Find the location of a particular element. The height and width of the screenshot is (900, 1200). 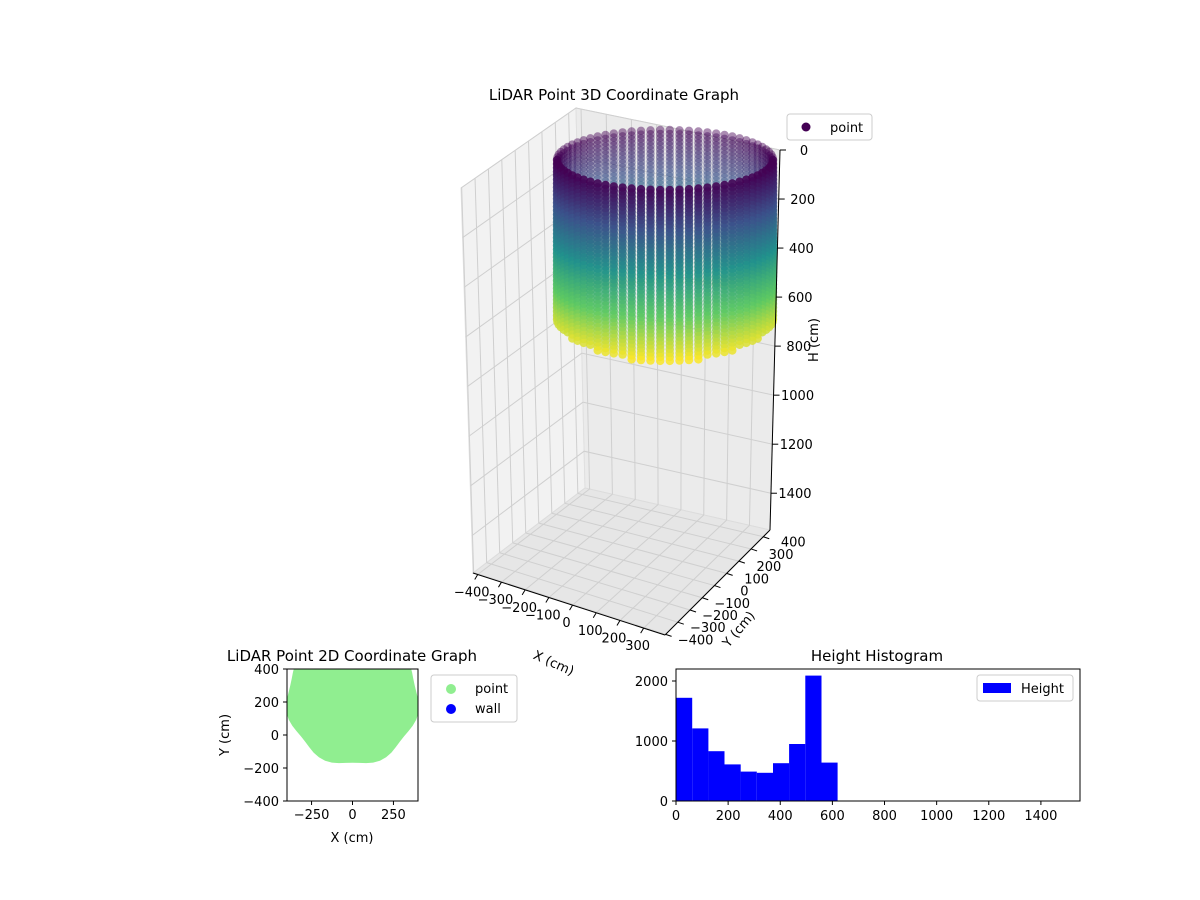

ticks-hist: 0 200 400 600 800 1000 1200 1400 0 1000 2000 is located at coordinates (846, 749).